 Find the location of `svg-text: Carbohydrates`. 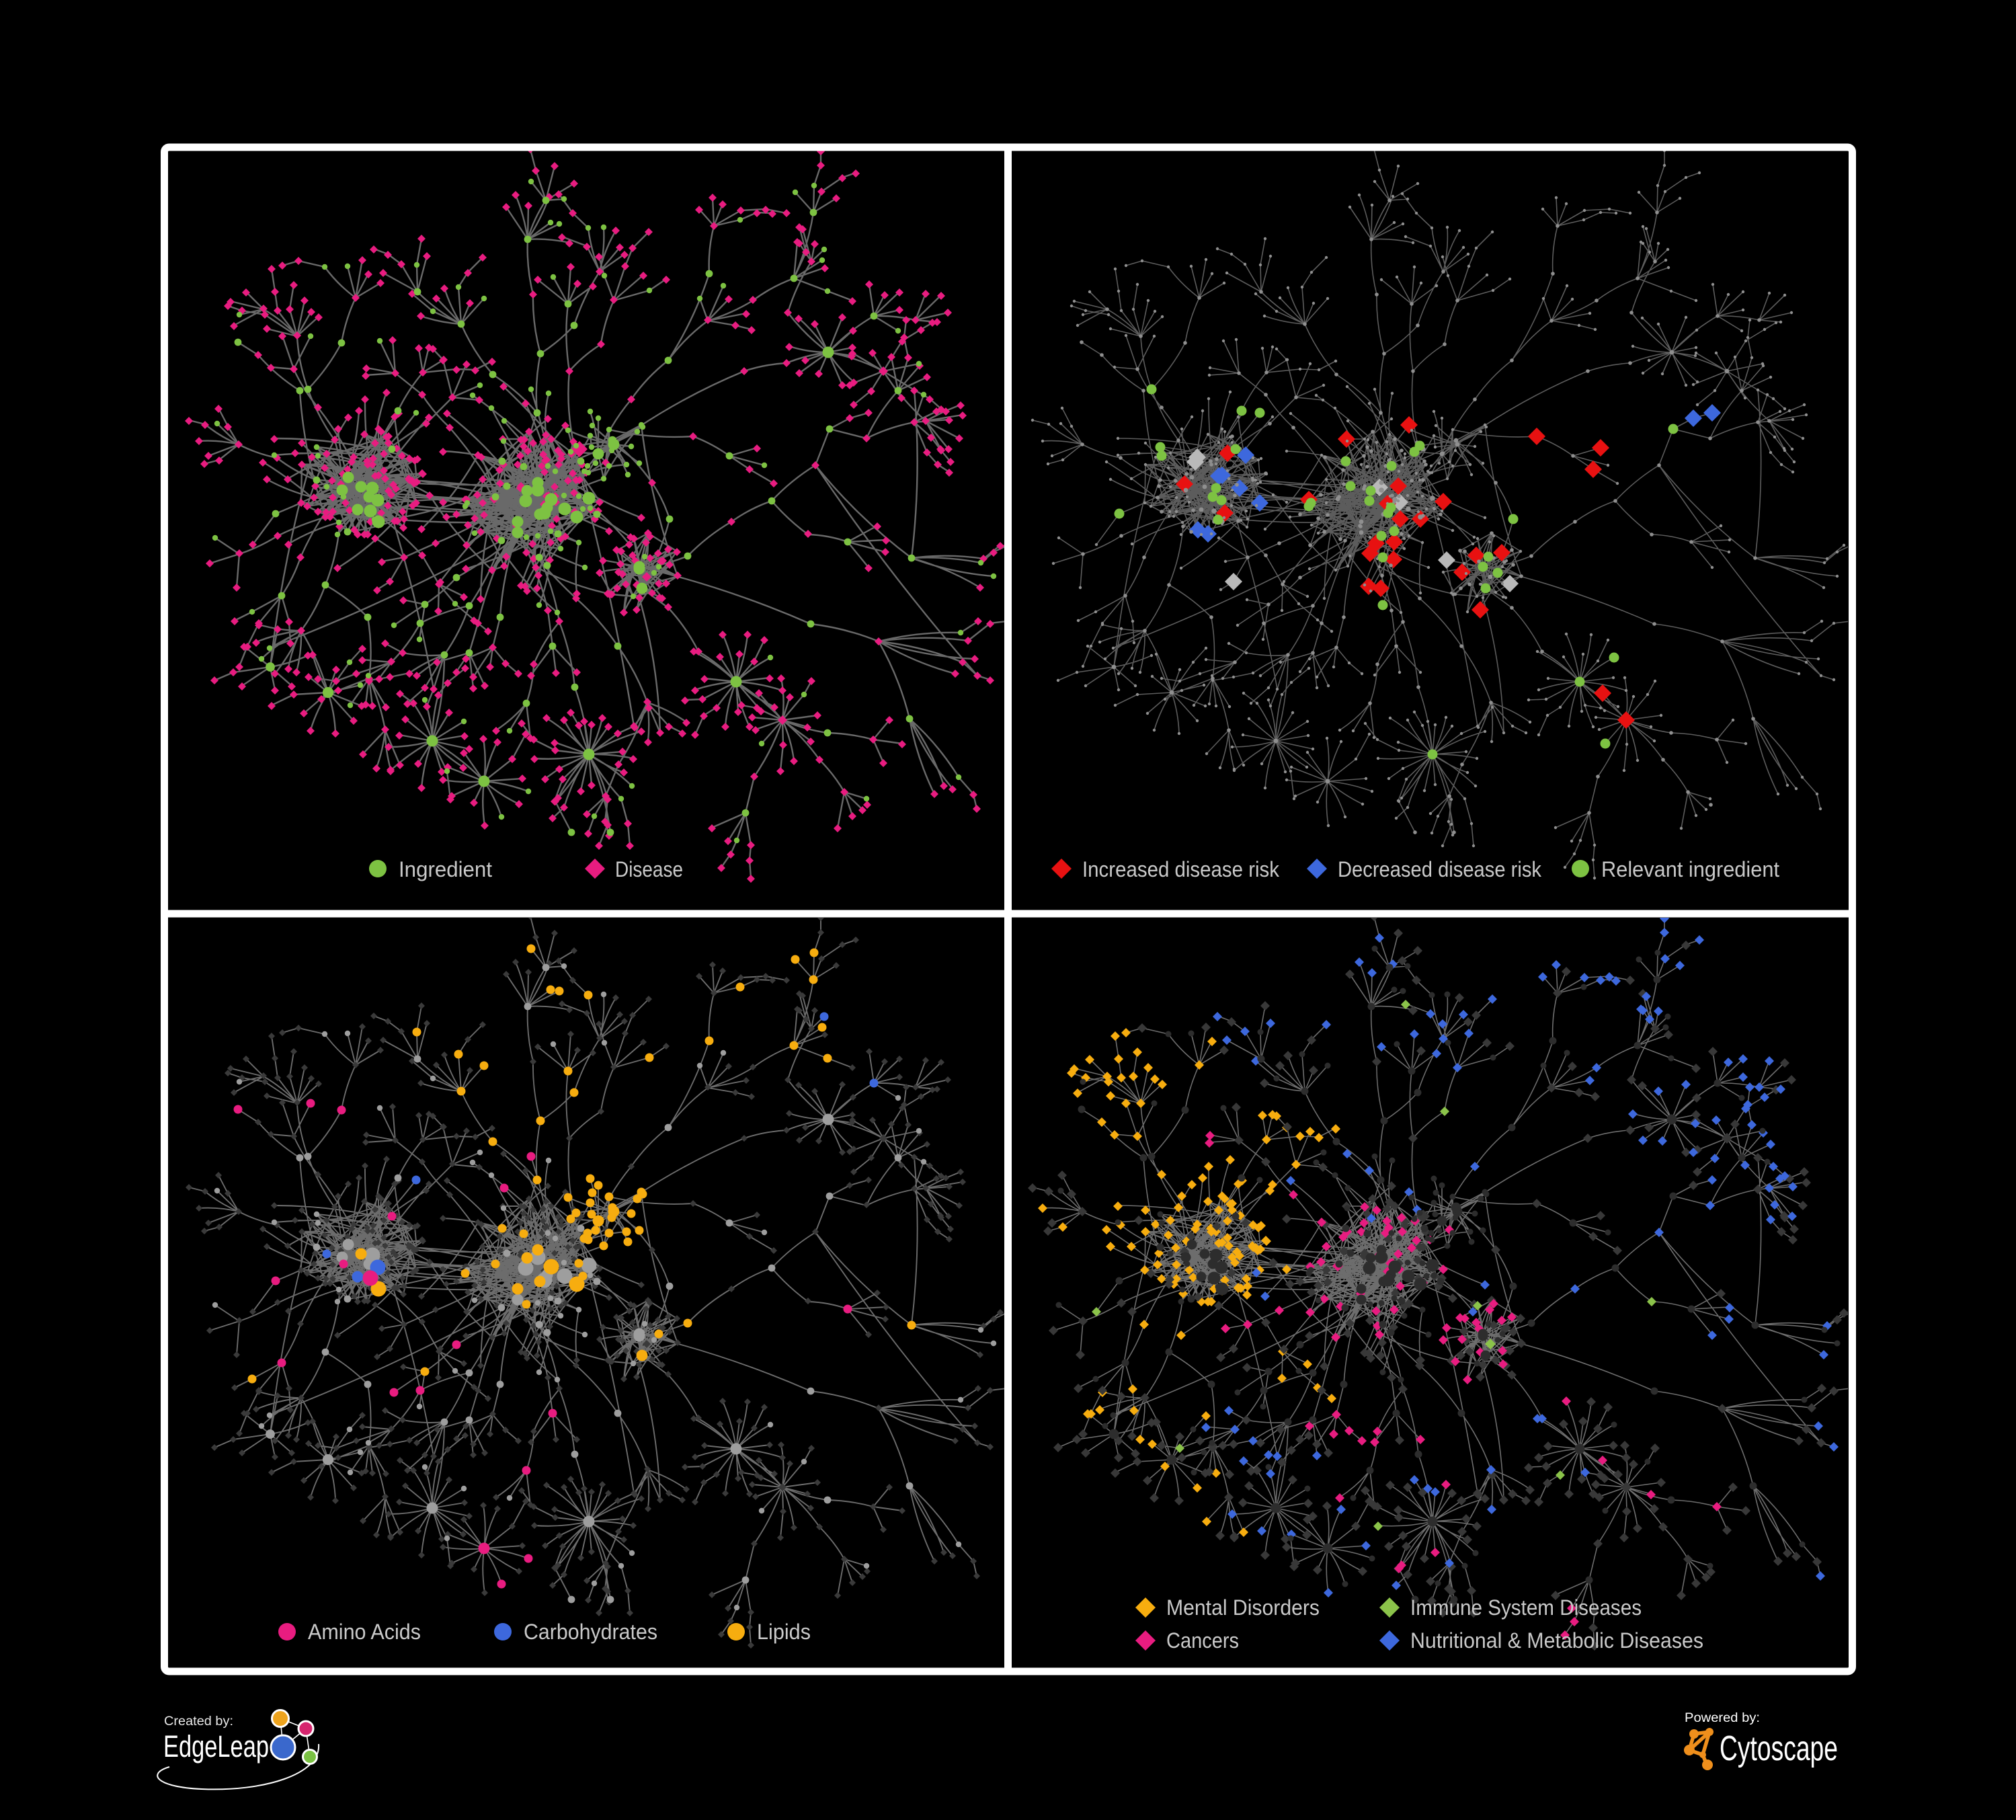

svg-text: Carbohydrates is located at coordinates (590, 1632).